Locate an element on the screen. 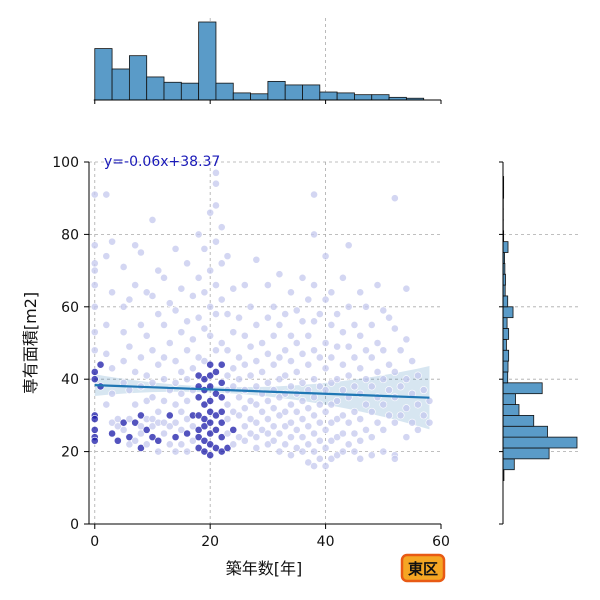  district-badge: 東区 is located at coordinates (423, 568).